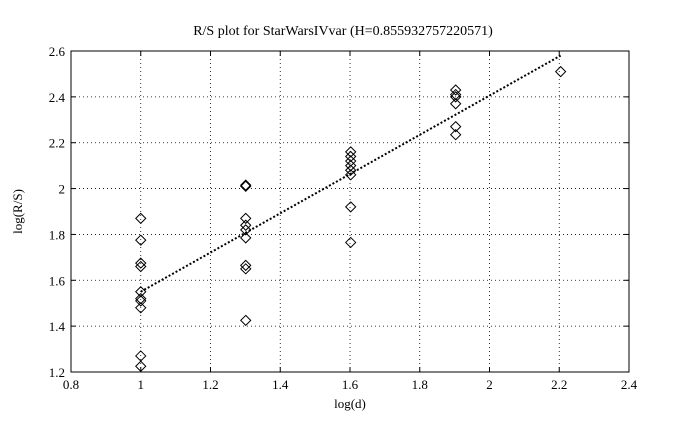 This screenshot has width=686, height=430. What do you see at coordinates (57, 326) in the screenshot?
I see `y-tick-label: 1.4` at bounding box center [57, 326].